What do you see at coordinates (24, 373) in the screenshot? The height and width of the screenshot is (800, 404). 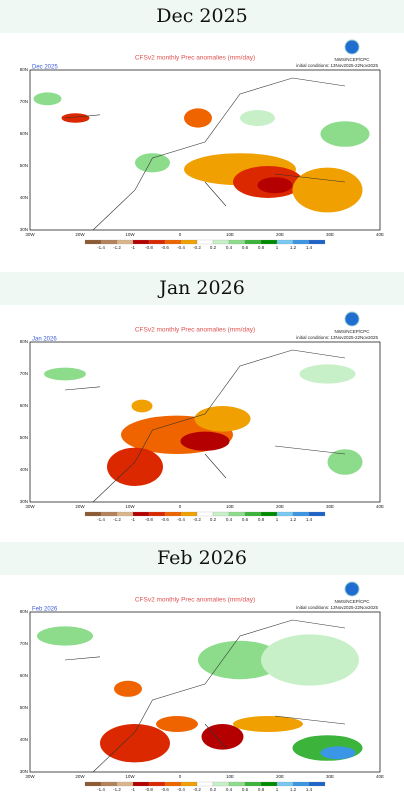 I see `lat-label: 70N` at bounding box center [24, 373].